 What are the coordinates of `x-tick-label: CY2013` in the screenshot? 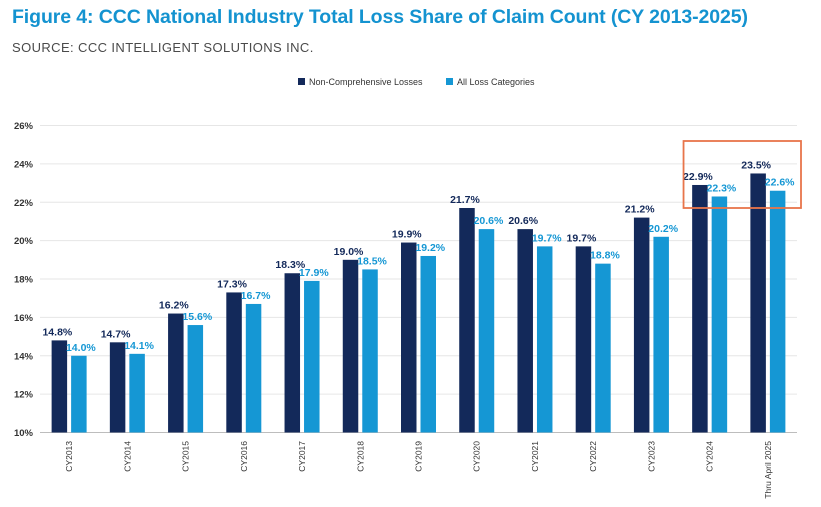 It's located at (69, 456).